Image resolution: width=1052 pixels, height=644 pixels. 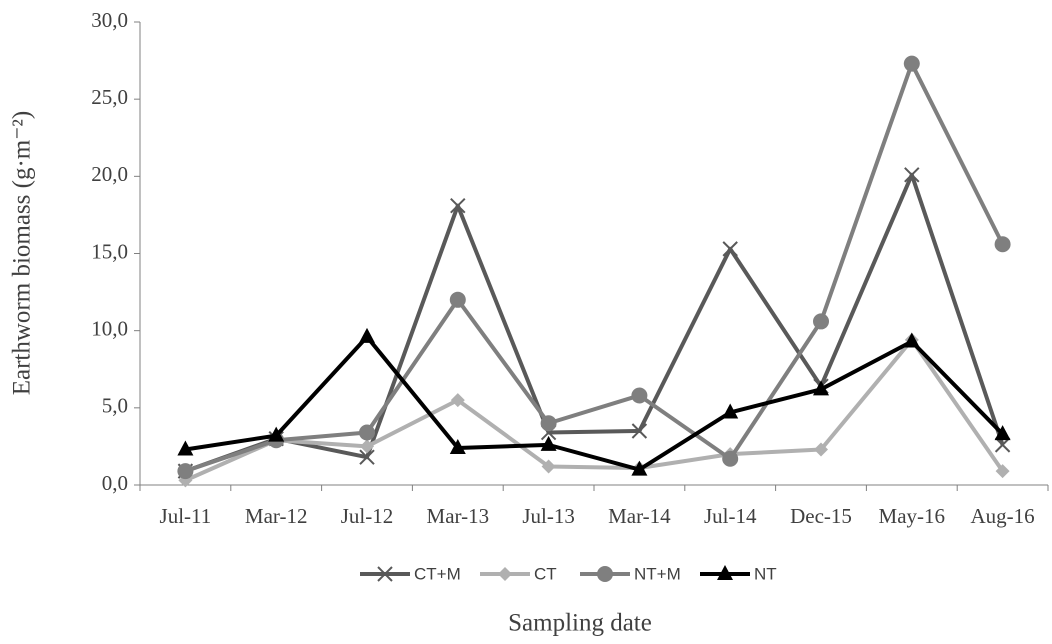 What do you see at coordinates (580, 623) in the screenshot?
I see `x-axis-title: Sampling date` at bounding box center [580, 623].